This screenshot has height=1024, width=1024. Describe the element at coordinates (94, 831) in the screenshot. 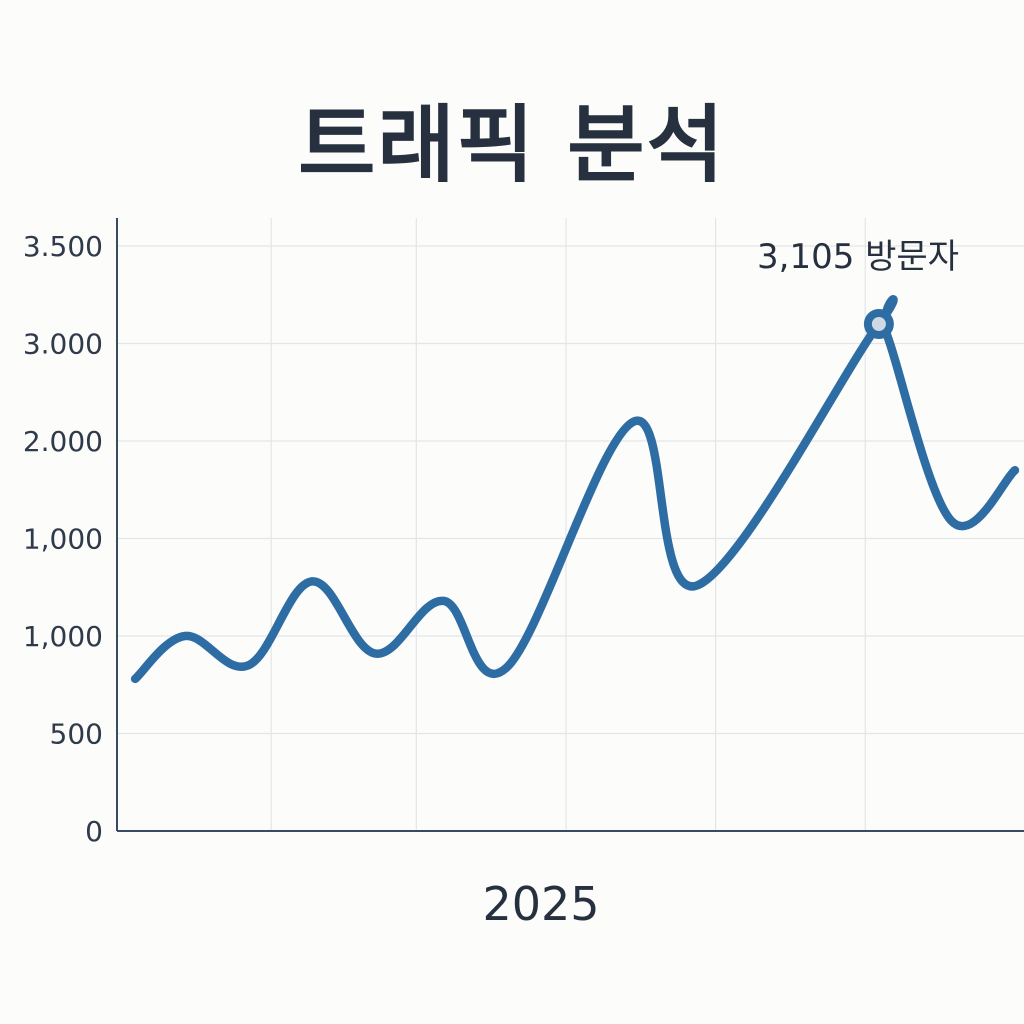

I see `y-tick-label: 0` at that location.